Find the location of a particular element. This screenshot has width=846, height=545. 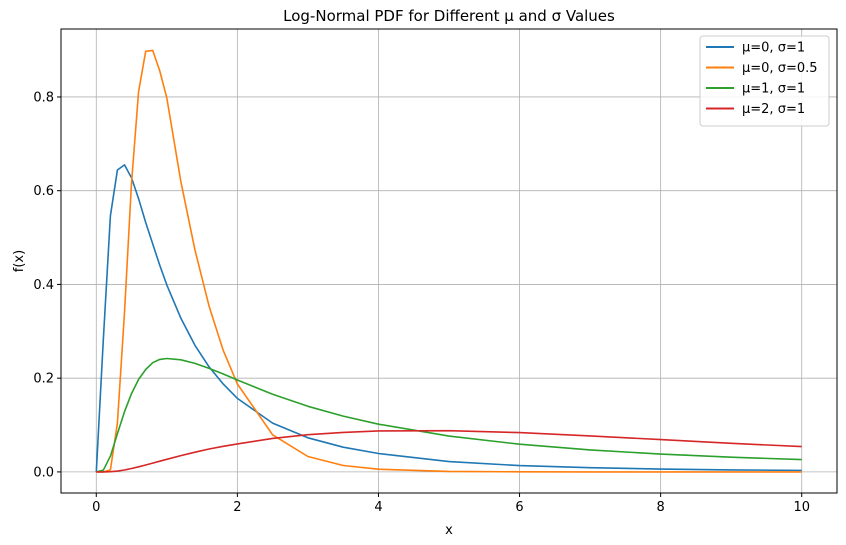

x-tick-label: 2 is located at coordinates (237, 507).